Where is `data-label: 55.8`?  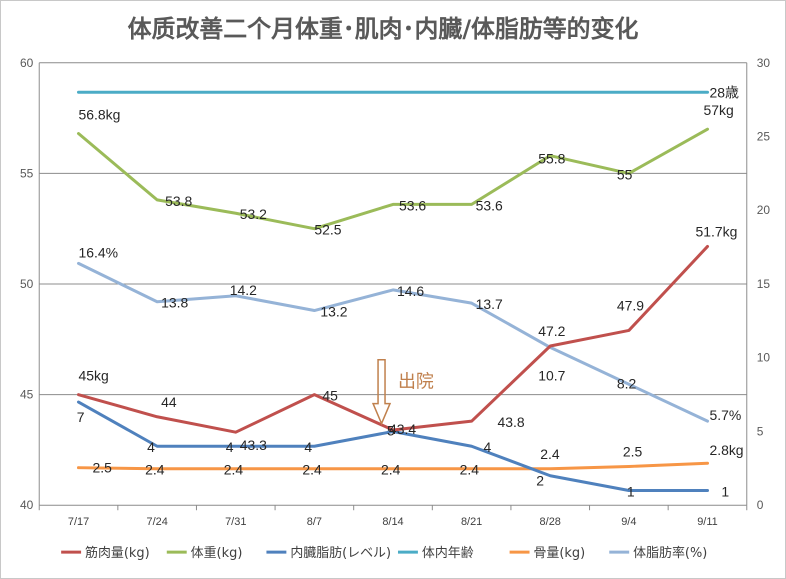
data-label: 55.8 is located at coordinates (551, 159).